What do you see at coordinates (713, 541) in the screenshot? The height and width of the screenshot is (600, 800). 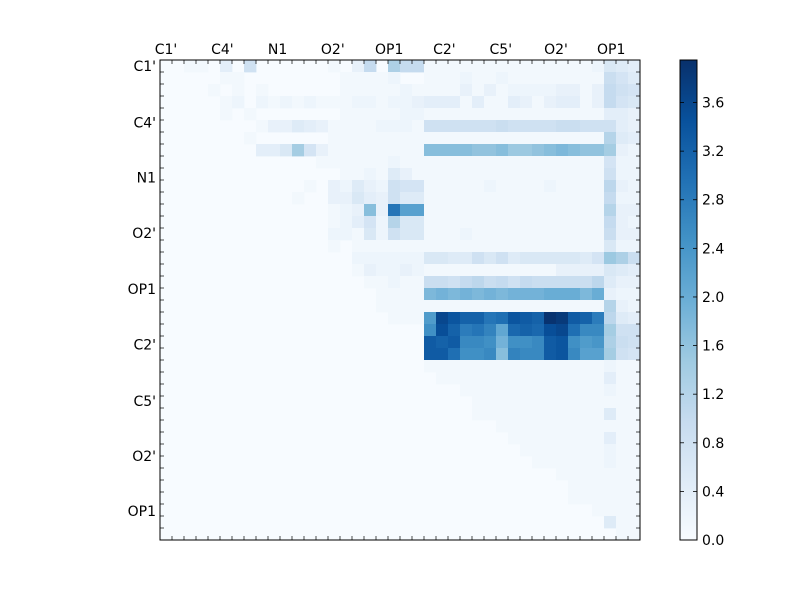 I see `colorbar-tick-label: 0.0` at bounding box center [713, 541].